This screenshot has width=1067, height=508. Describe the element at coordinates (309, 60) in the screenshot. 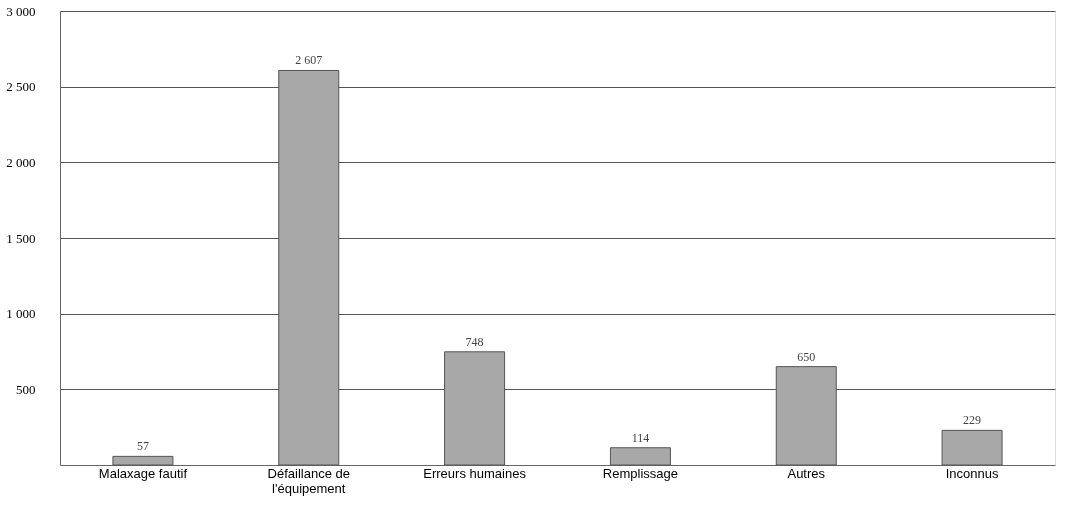

I see `data-label: 2 607` at that location.